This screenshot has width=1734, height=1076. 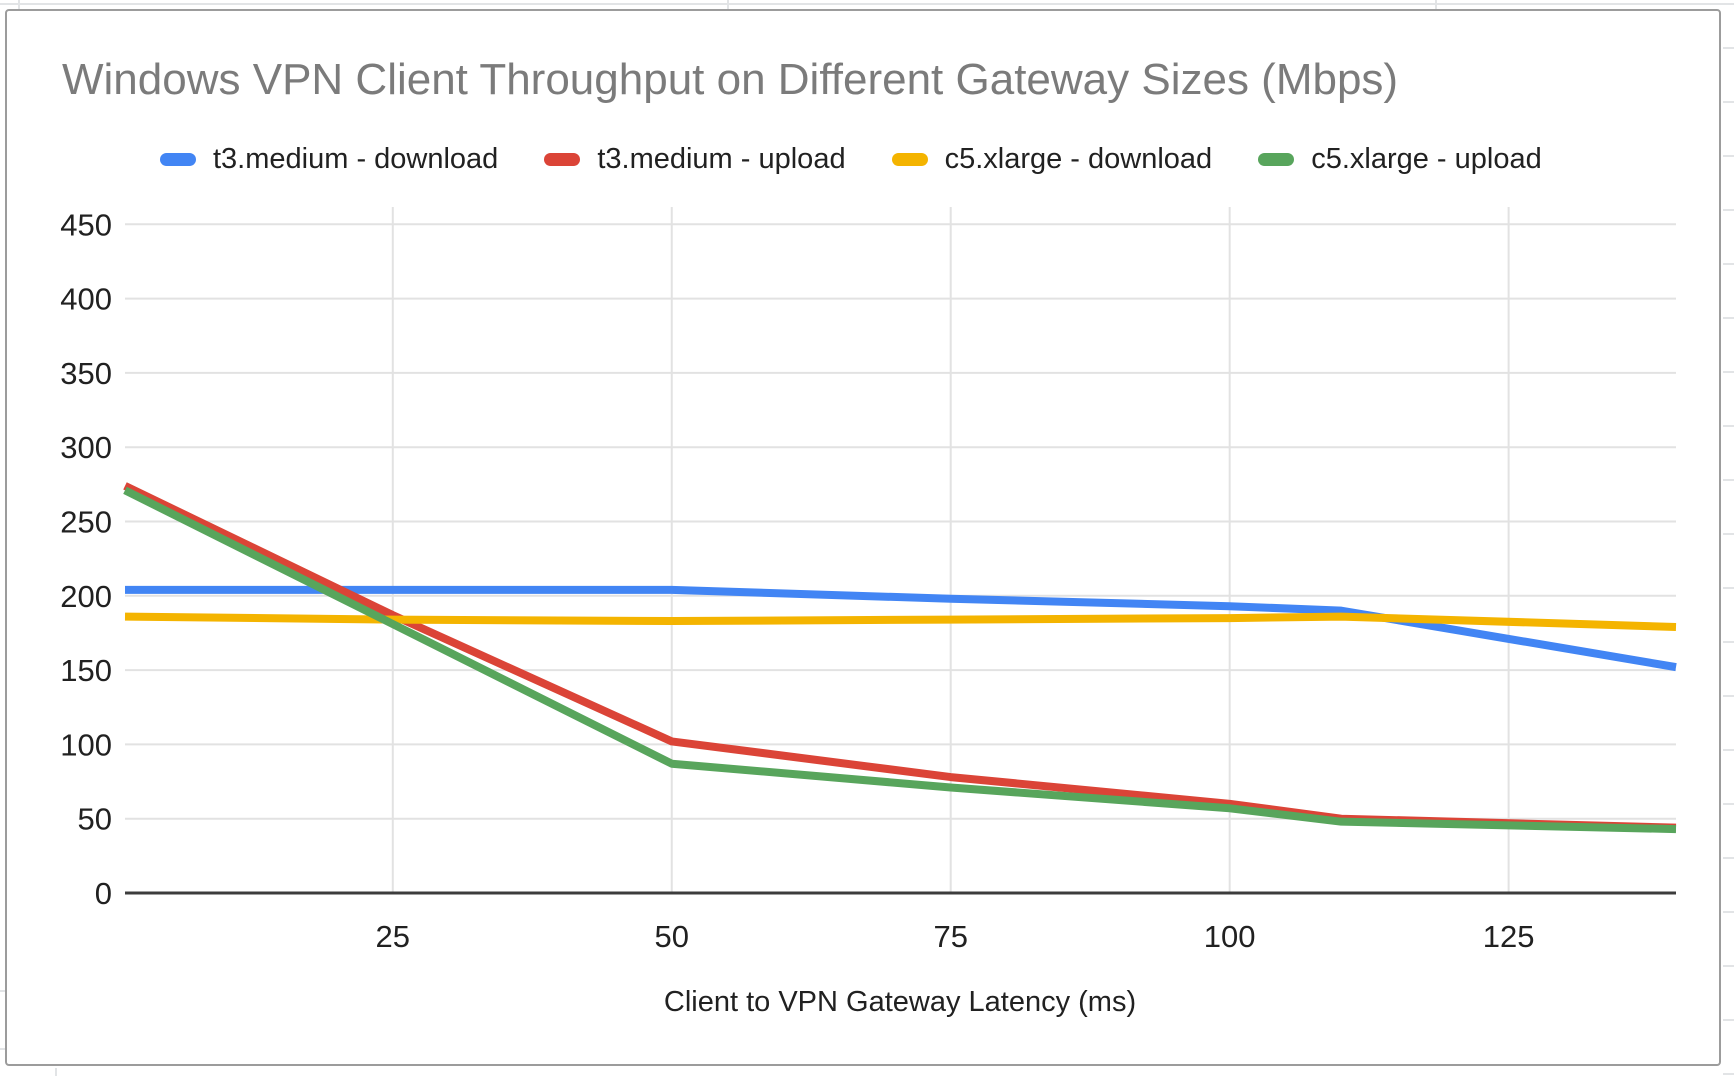 I want to click on y-tick-label-250: 250, so click(x=86, y=522).